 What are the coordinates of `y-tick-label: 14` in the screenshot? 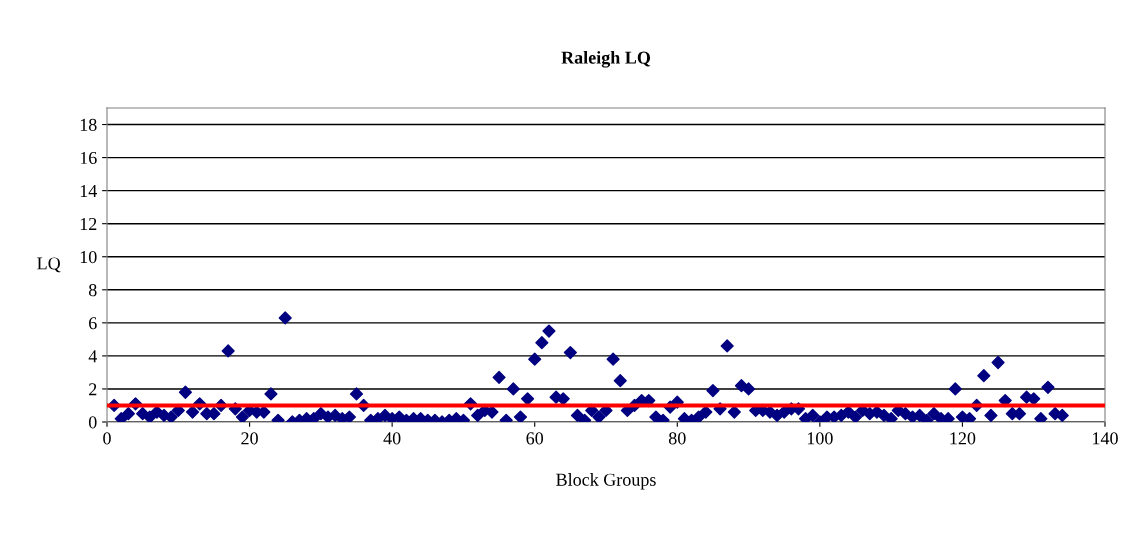 It's located at (88, 190).